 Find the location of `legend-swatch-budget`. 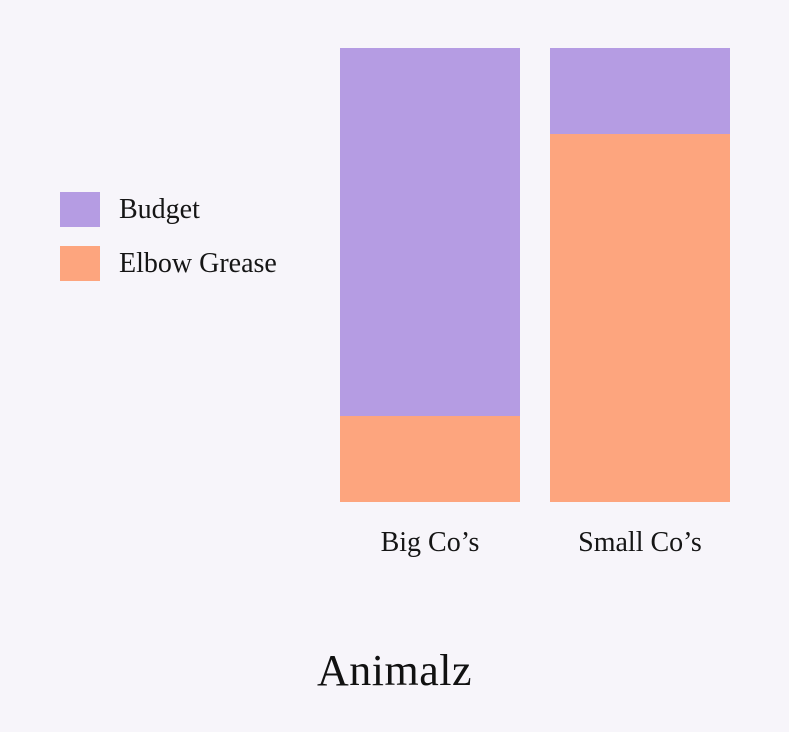

legend-swatch-budget is located at coordinates (80, 209).